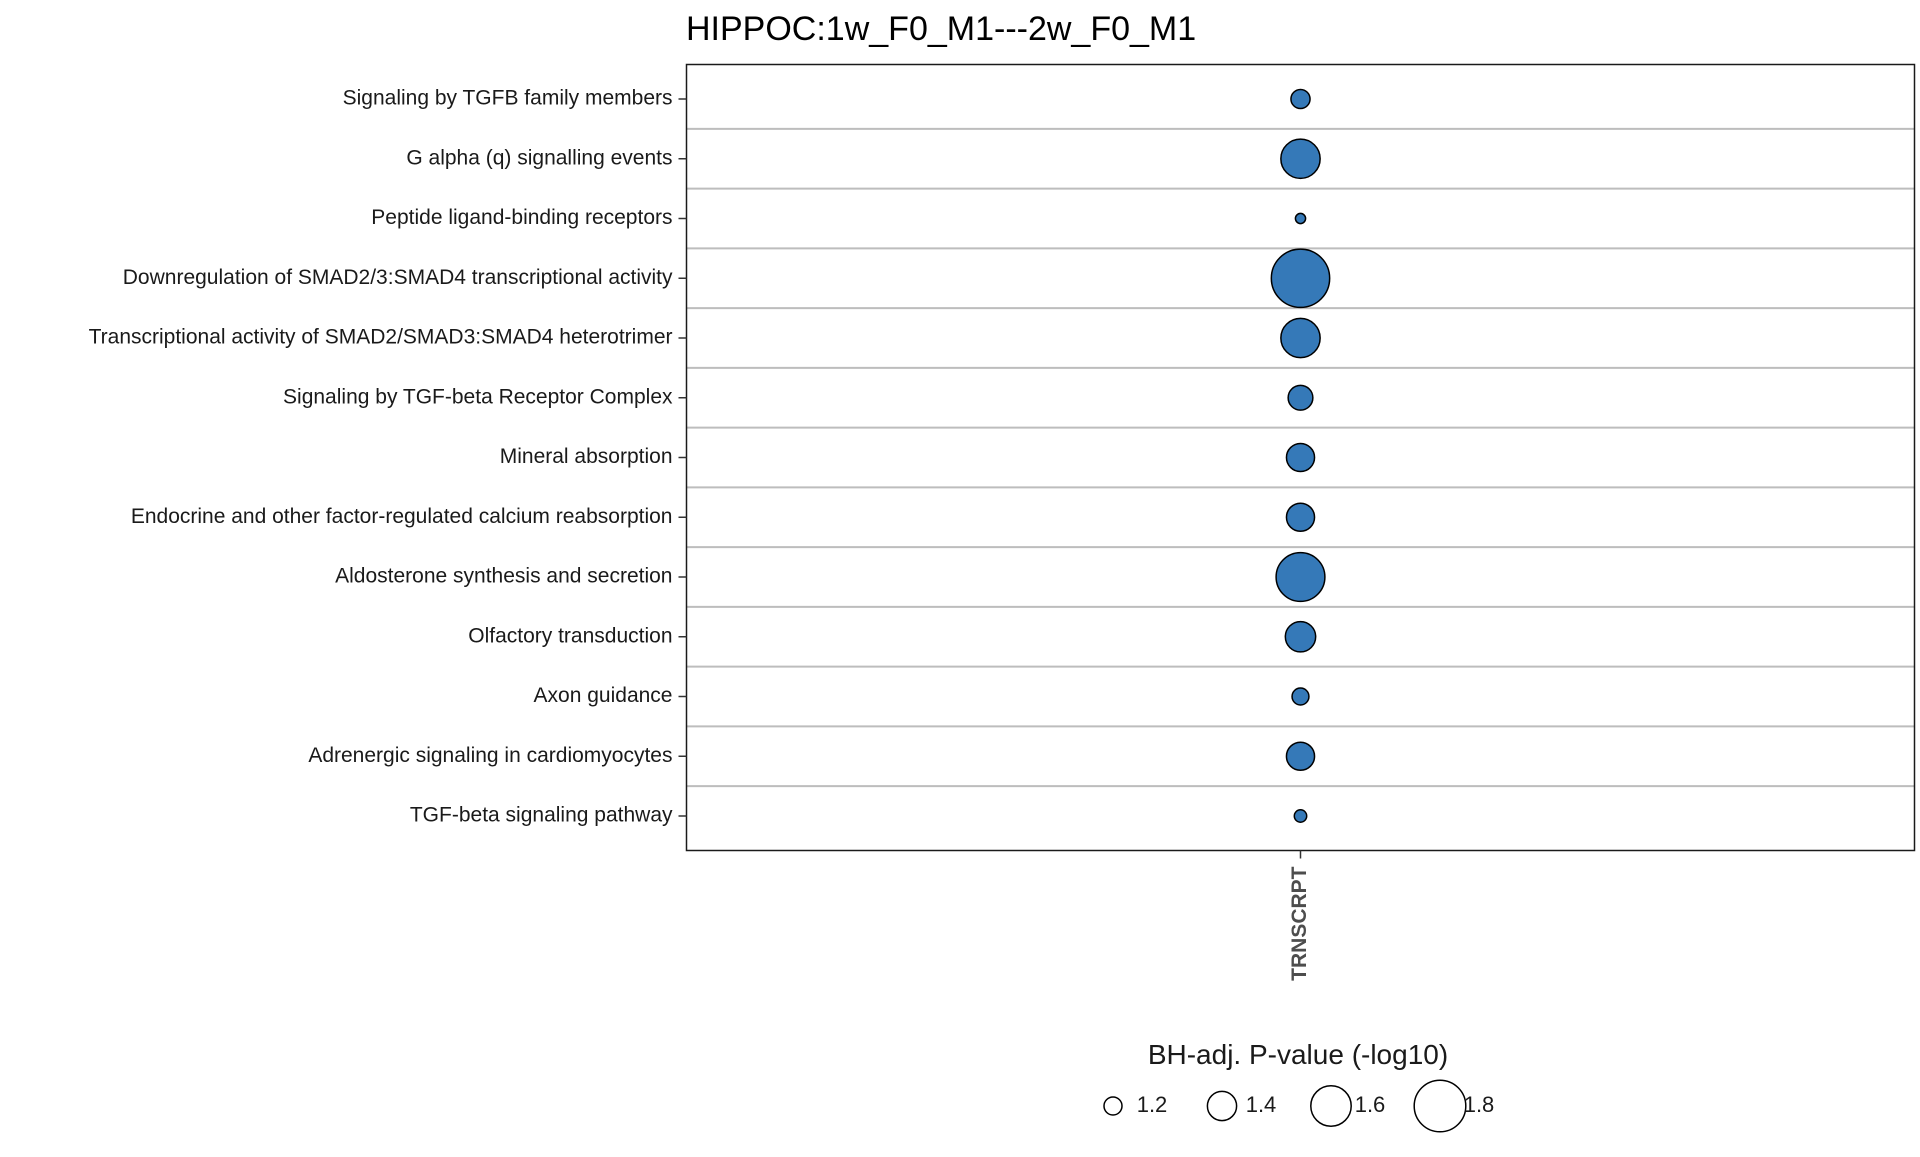 This screenshot has height=1157, width=1920. Describe the element at coordinates (941, 29) in the screenshot. I see `chart-title: HIPPOC:1w_F0_M1---2w_F0_M1` at that location.